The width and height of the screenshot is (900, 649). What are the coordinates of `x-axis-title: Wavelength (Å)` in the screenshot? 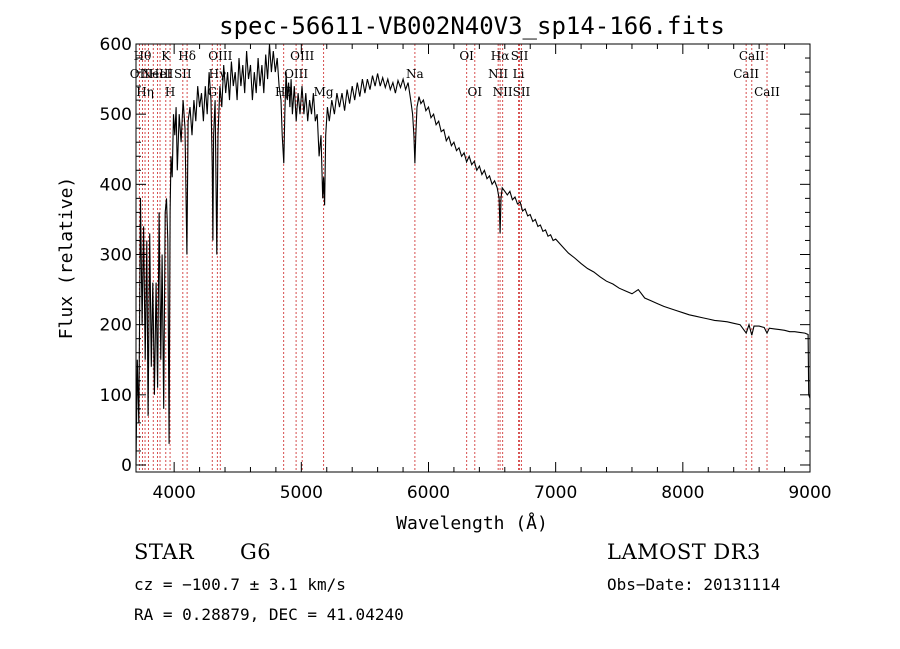 It's located at (472, 523).